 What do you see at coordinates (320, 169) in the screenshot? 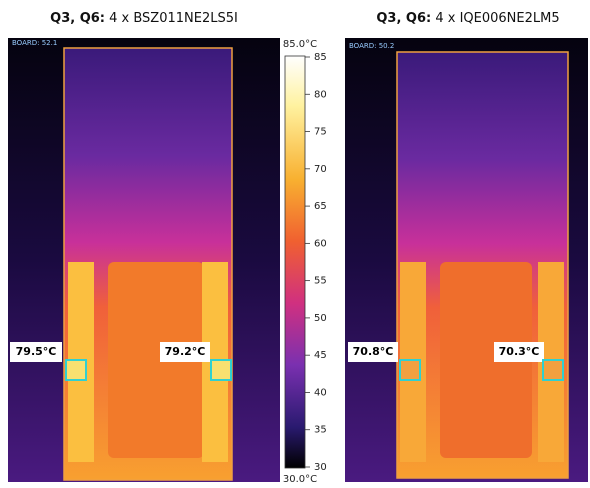
I see `tick-label: 70` at bounding box center [320, 169].